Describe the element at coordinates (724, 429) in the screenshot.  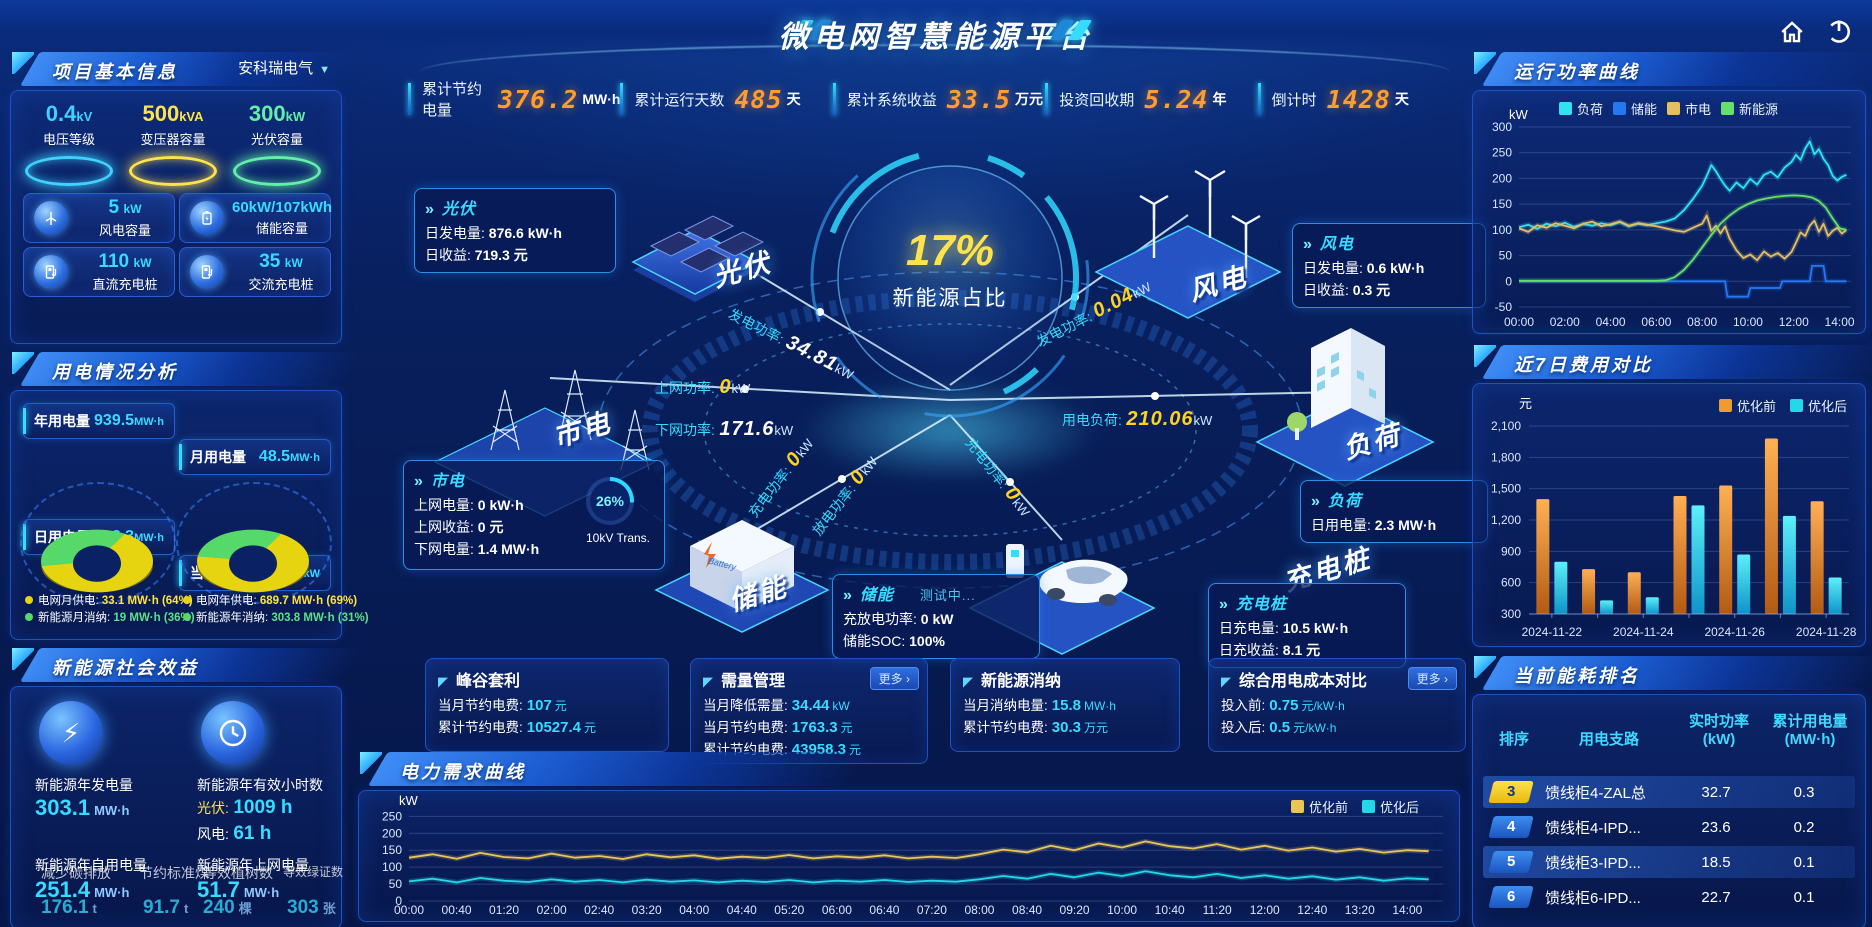
I see `flow-grid-import: 下网功率: 171.6kW` at that location.